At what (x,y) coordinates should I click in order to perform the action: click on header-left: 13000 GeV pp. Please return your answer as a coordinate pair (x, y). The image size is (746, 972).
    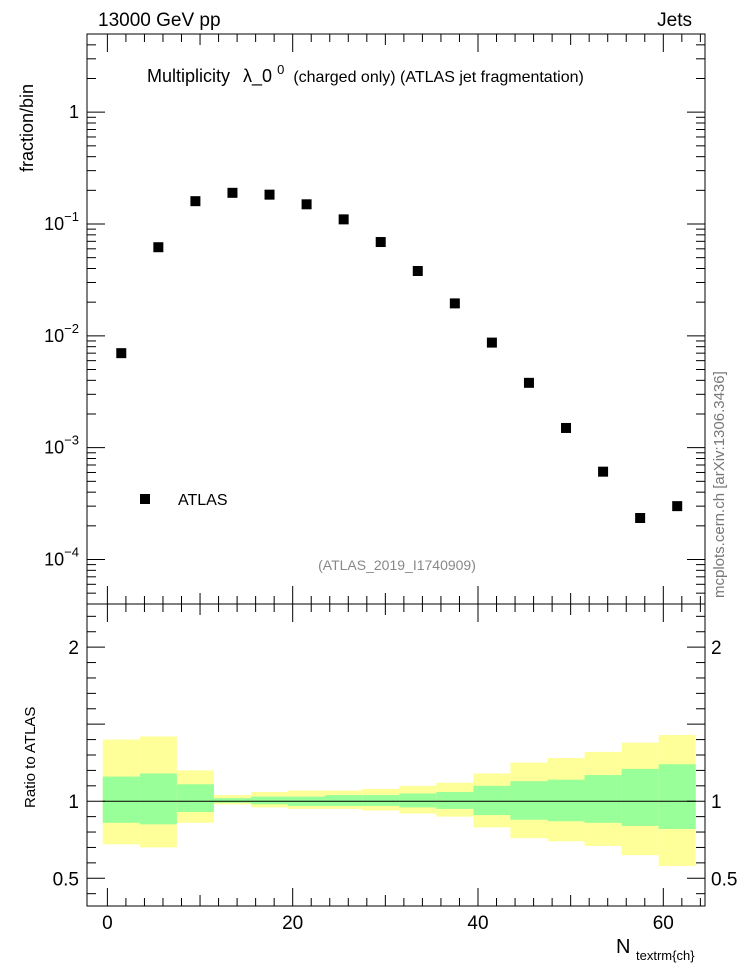
    Looking at the image, I should click on (159, 20).